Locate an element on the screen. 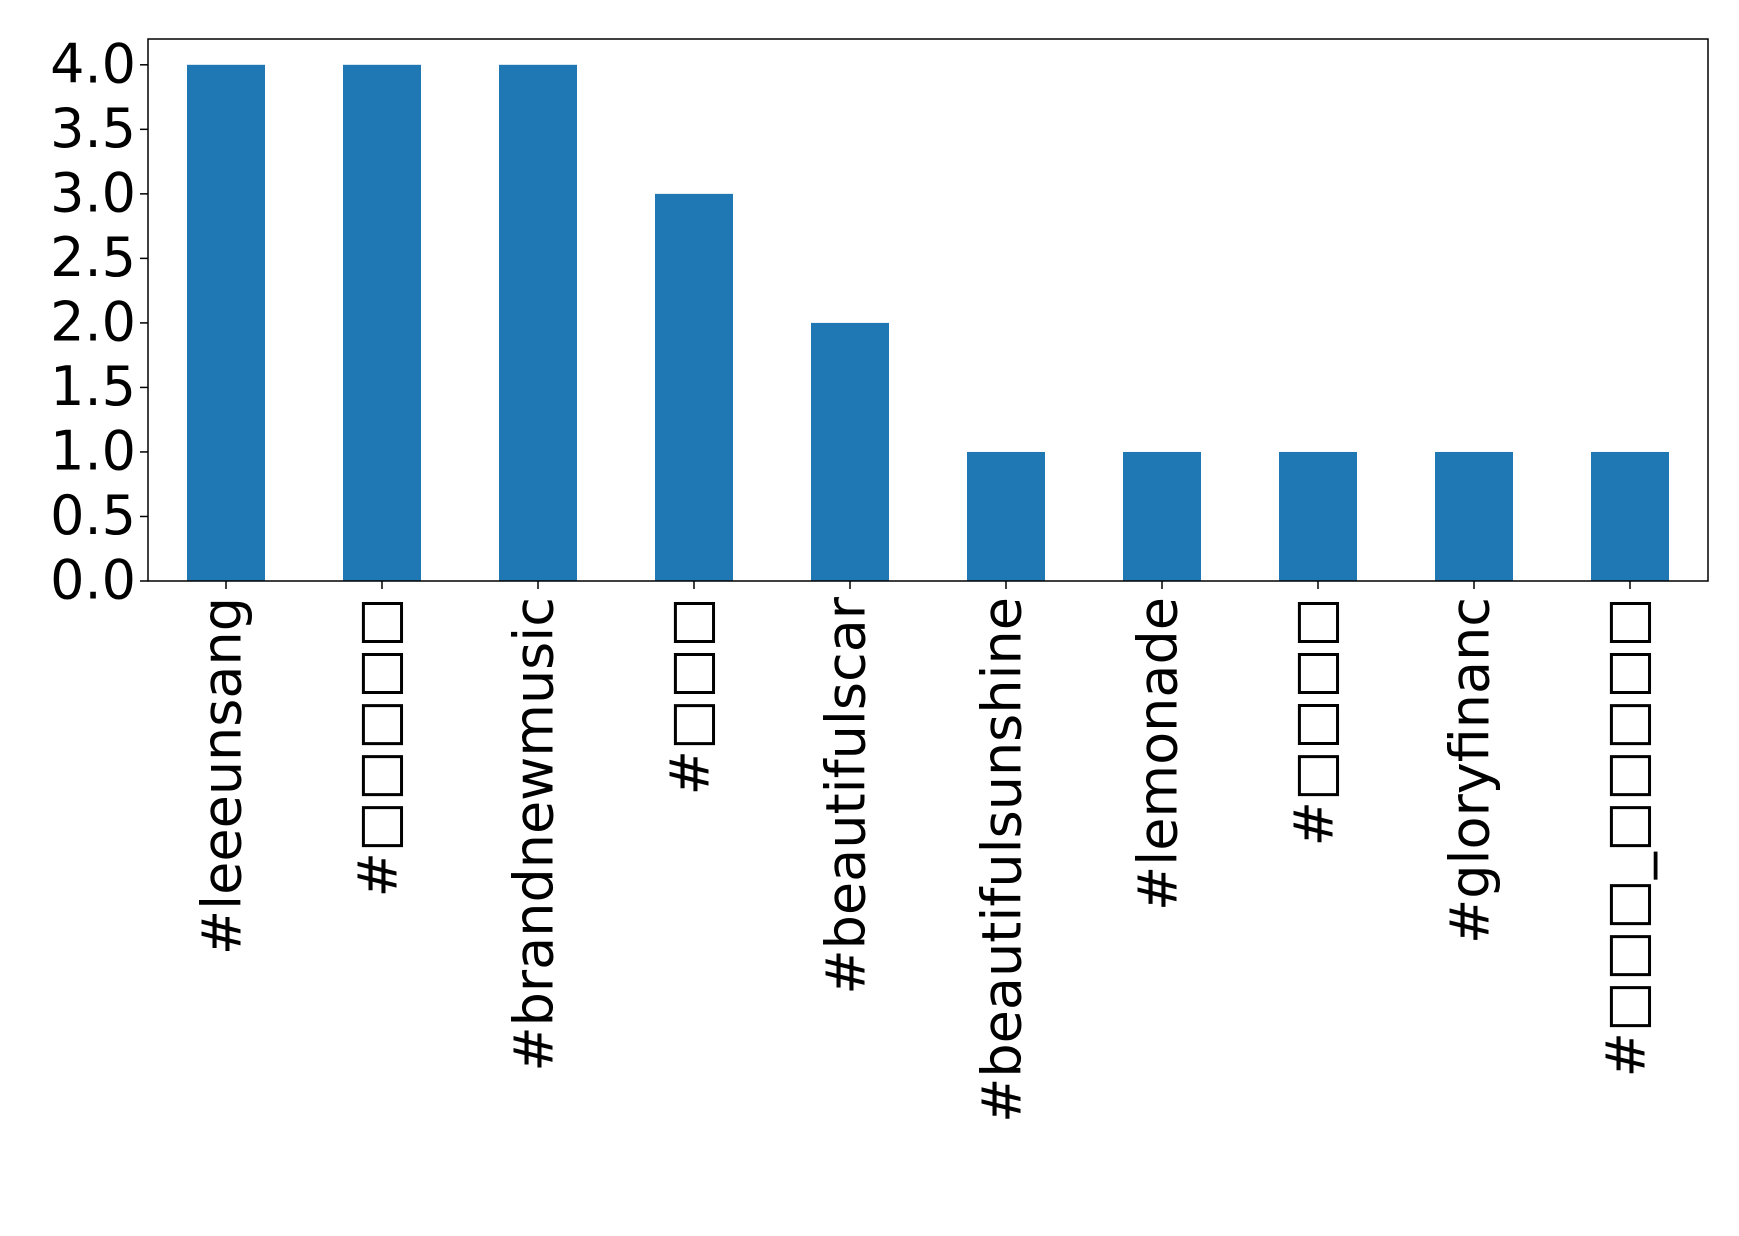 The image size is (1739, 1236). y-tick-label: 2.5 is located at coordinates (93, 257).